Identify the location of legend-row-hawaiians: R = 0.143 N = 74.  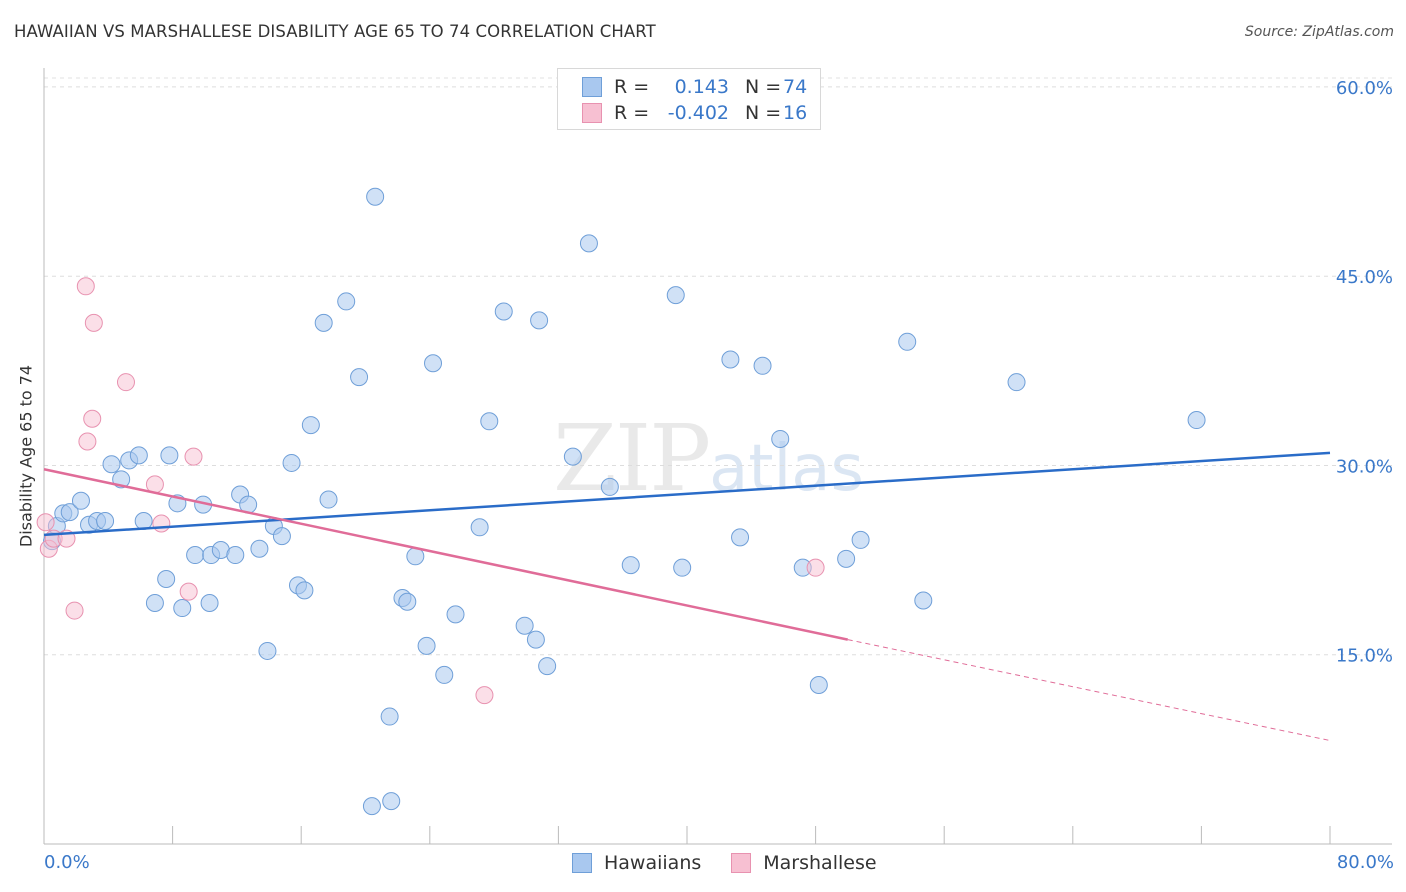
(694, 87).